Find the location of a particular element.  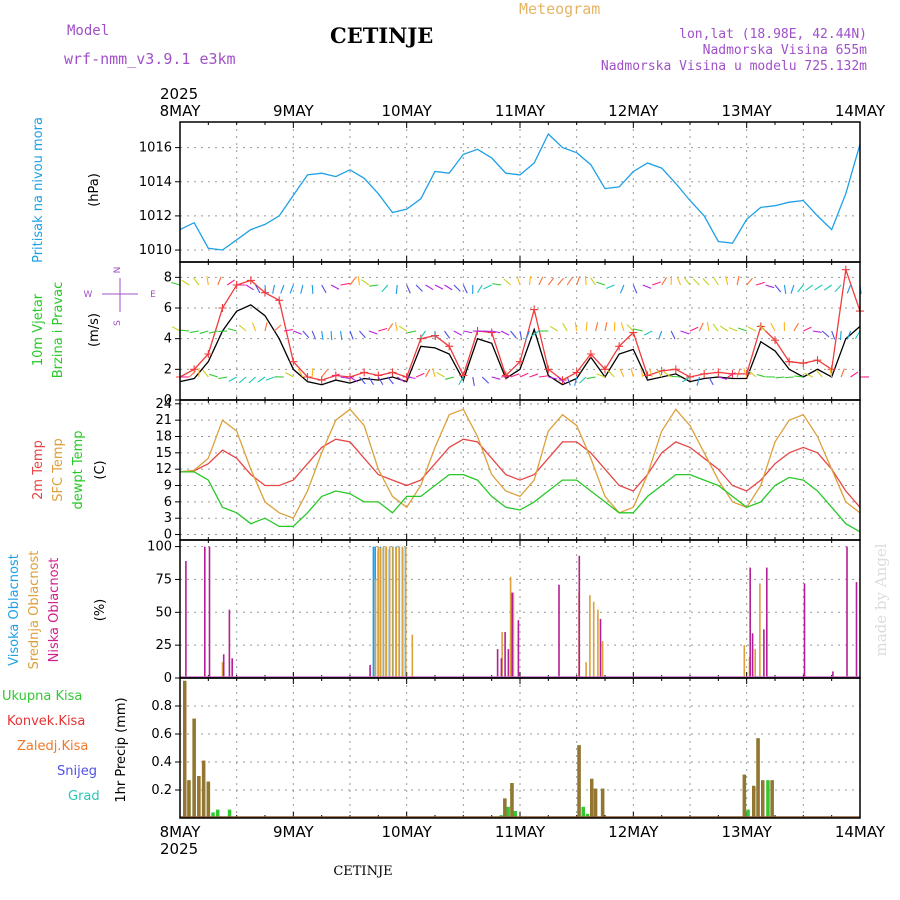

panel-0: 1010 1012 1014 1016 is located at coordinates (500, 192).